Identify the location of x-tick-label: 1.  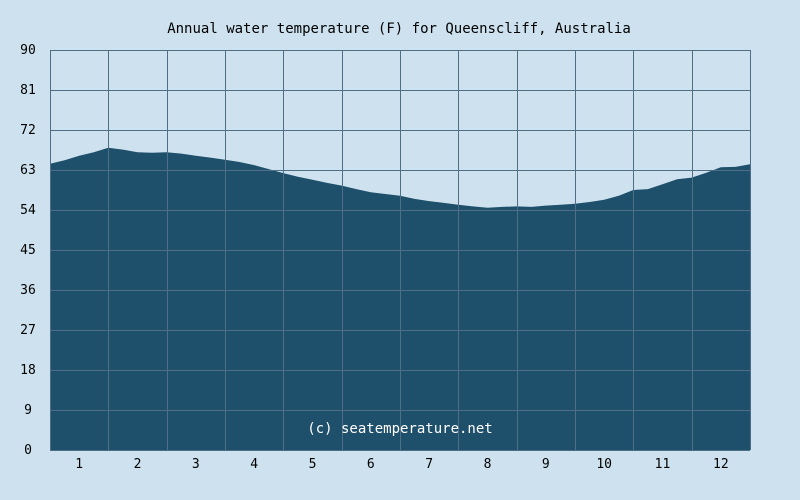
(79, 464).